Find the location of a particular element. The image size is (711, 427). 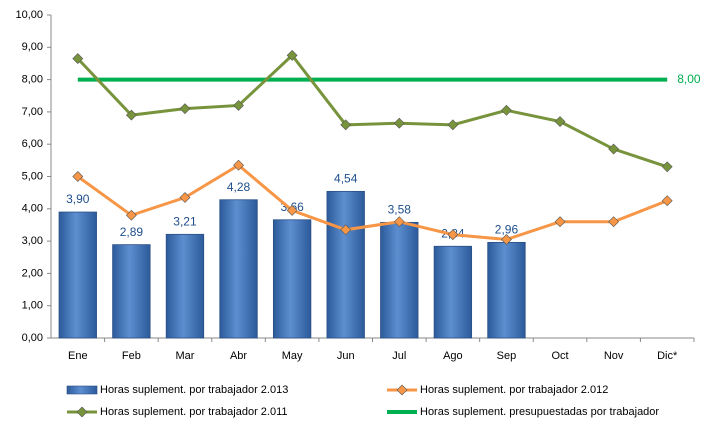

x-tick-label: May is located at coordinates (292, 356).